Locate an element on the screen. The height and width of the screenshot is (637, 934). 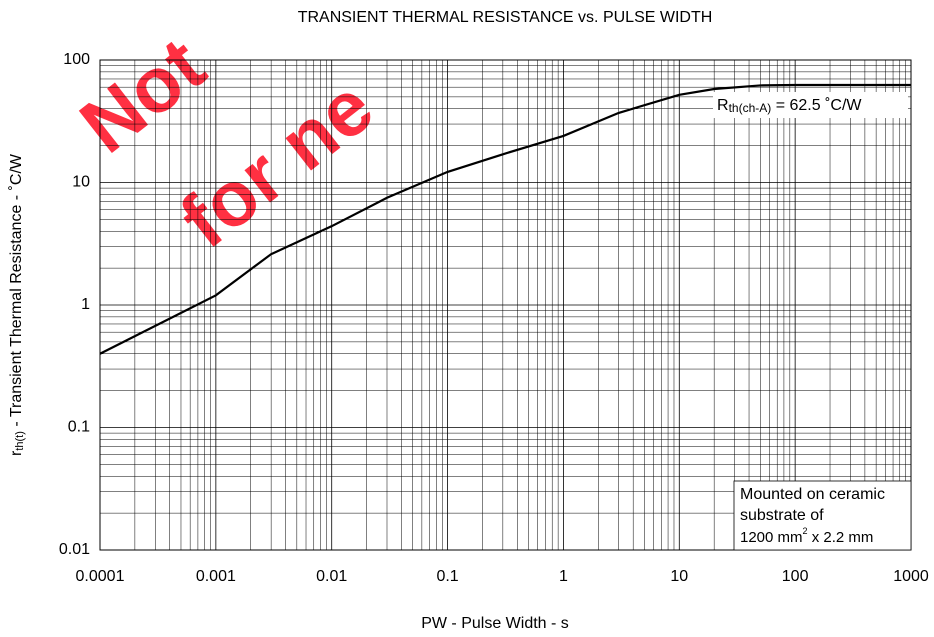
y-label-main: r is located at coordinates (16, 453).